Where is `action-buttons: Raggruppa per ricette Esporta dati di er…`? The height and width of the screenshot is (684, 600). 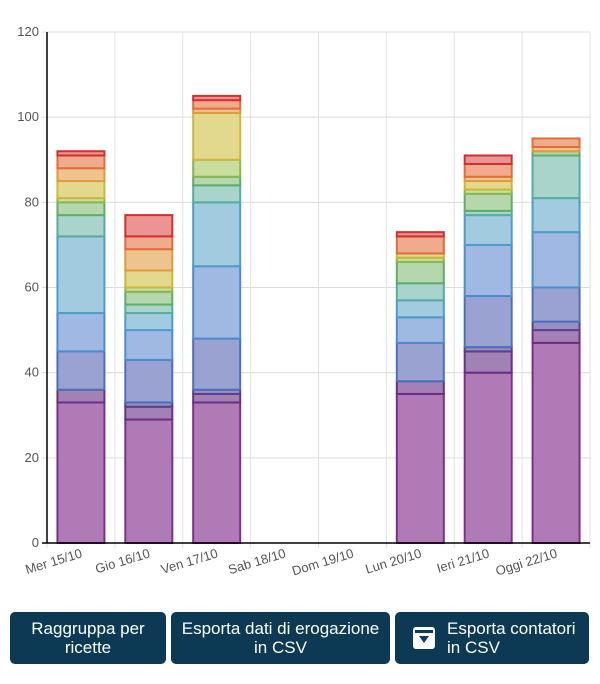
action-buttons: Raggruppa per ricette Esporta dati di er… is located at coordinates (300, 638).